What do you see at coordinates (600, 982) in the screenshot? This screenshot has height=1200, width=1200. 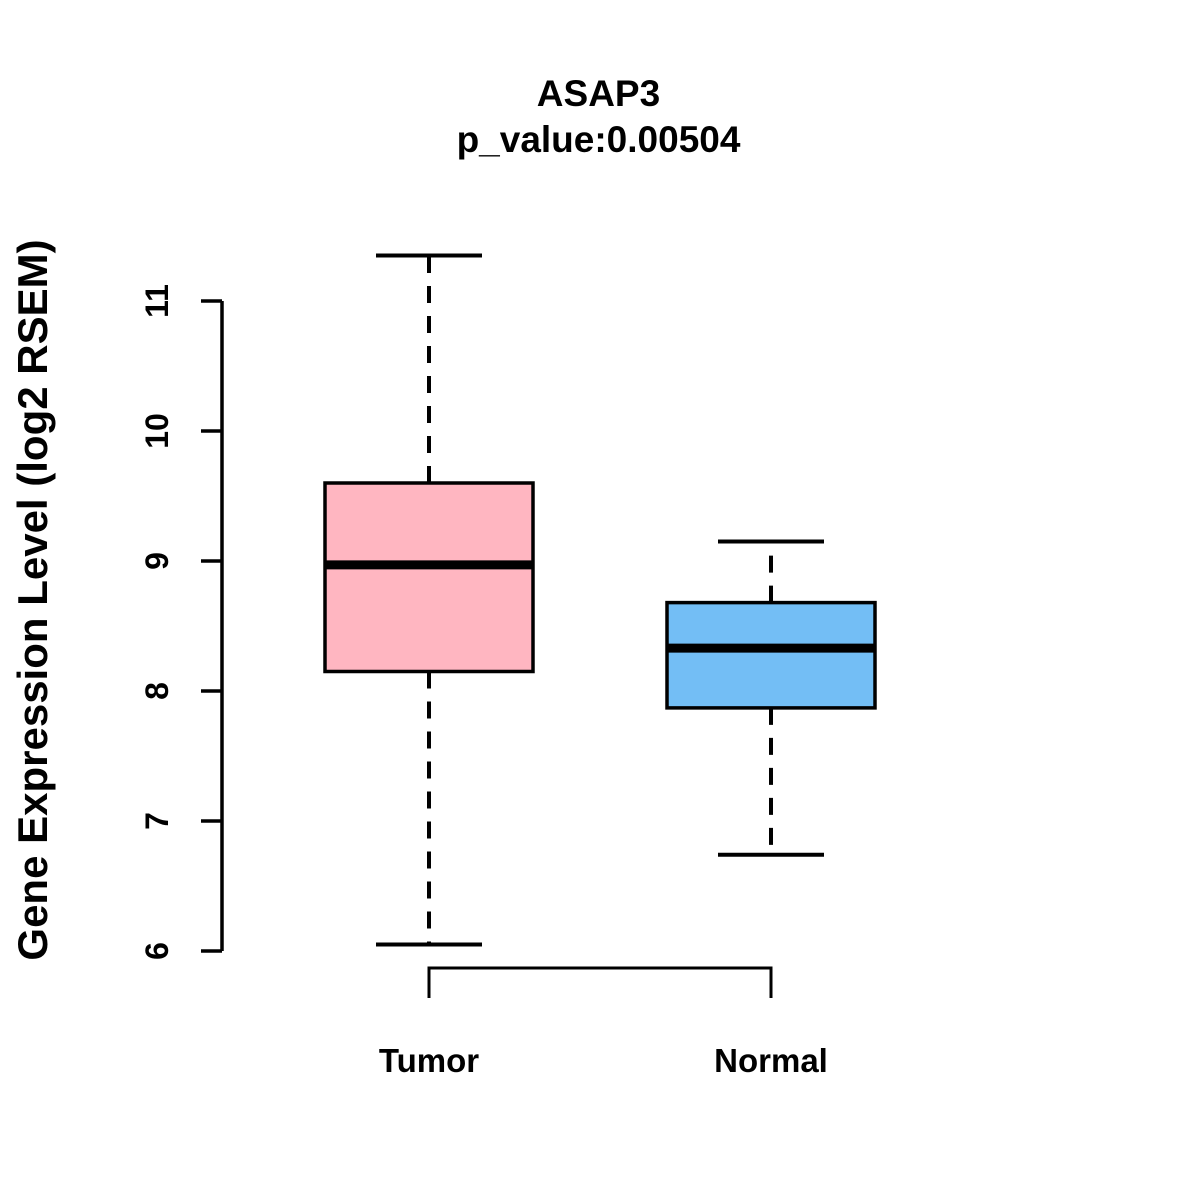 I see `x-axis-bracket` at bounding box center [600, 982].